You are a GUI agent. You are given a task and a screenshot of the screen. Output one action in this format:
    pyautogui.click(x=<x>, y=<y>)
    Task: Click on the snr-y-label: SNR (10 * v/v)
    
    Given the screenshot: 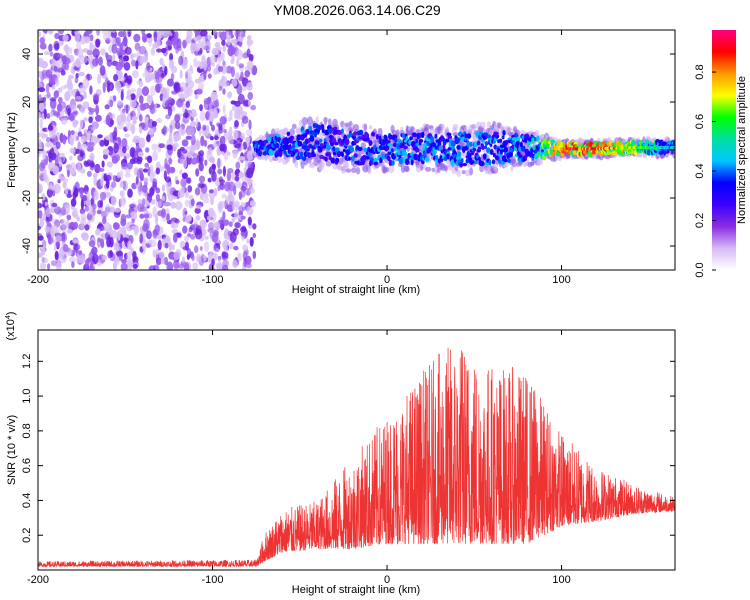 What is the action you would take?
    pyautogui.click(x=12, y=450)
    